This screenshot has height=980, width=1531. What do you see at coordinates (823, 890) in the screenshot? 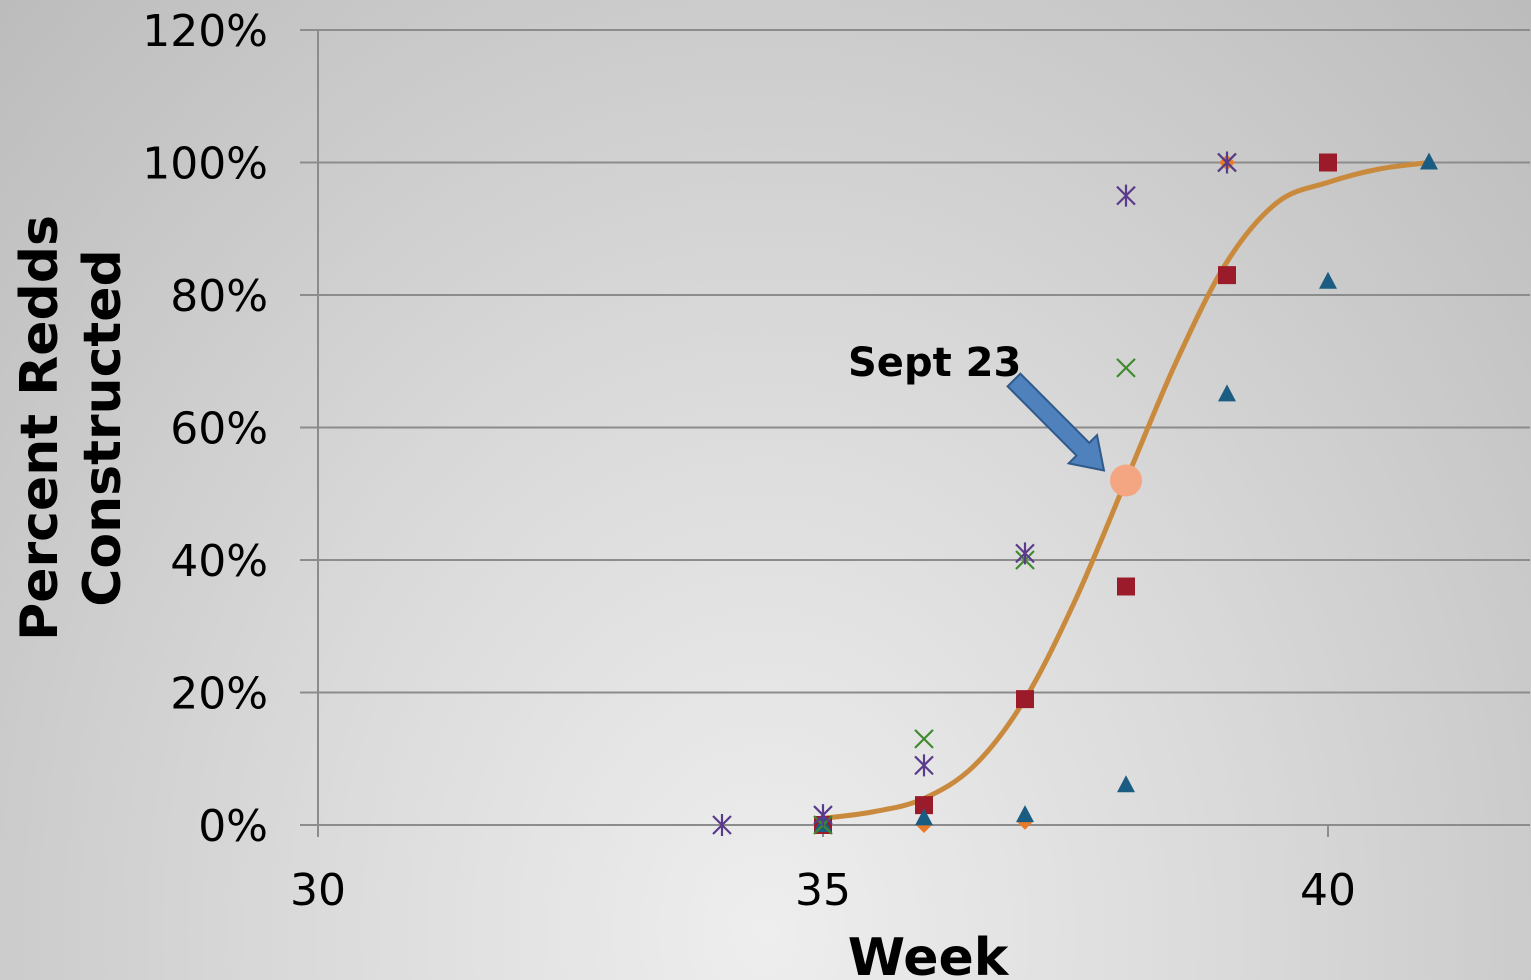
I see `x-tick-label: 35` at bounding box center [823, 890].